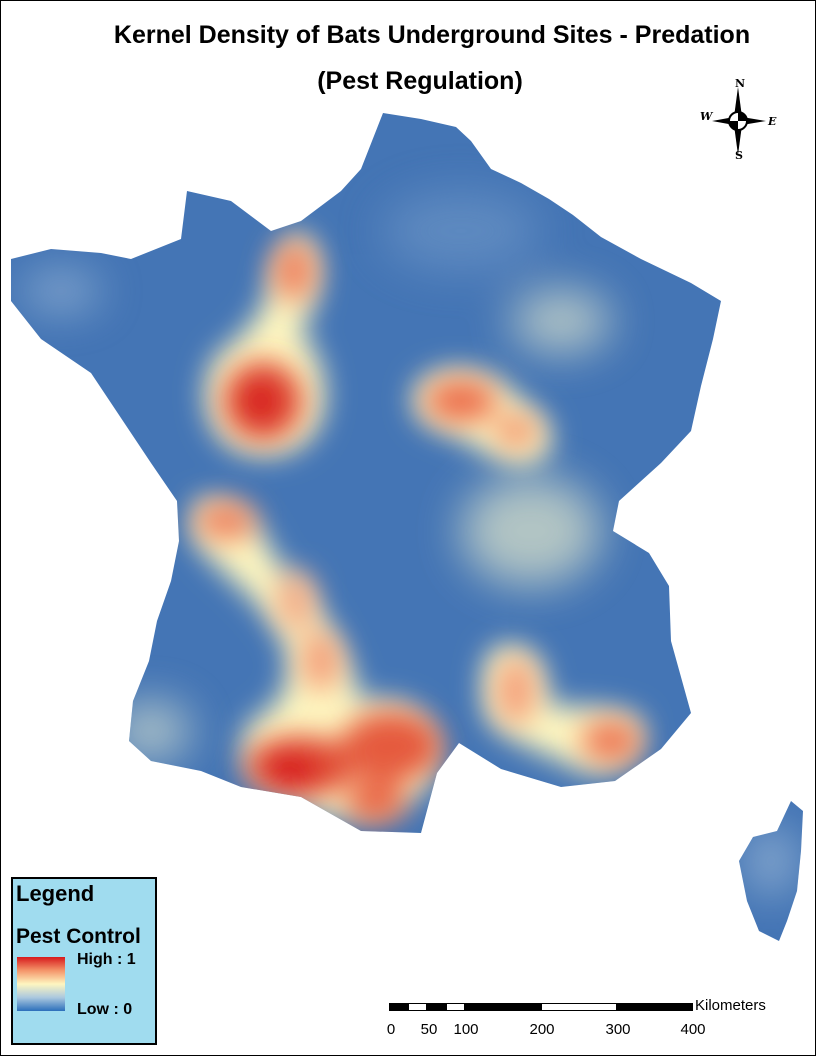 Image resolution: width=816 pixels, height=1056 pixels. I want to click on south-label: S, so click(739, 155).